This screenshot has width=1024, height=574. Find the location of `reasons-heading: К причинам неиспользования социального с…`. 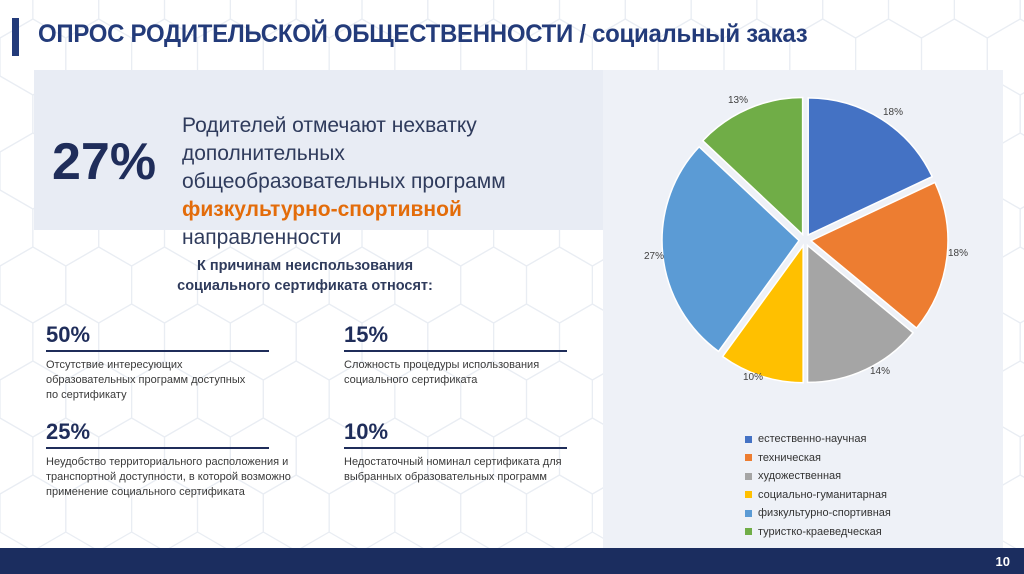

reasons-heading: К причинам неиспользования социального с… is located at coordinates (305, 276).